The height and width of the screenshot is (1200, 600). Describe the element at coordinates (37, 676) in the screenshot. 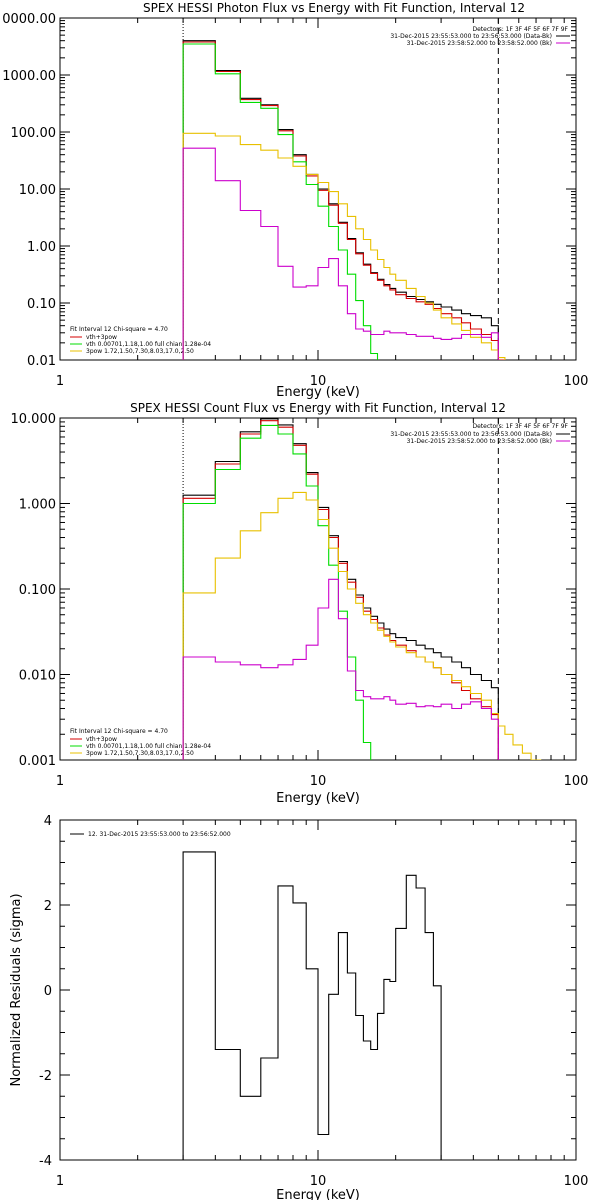

I see `y-tick-label: 0.010` at that location.